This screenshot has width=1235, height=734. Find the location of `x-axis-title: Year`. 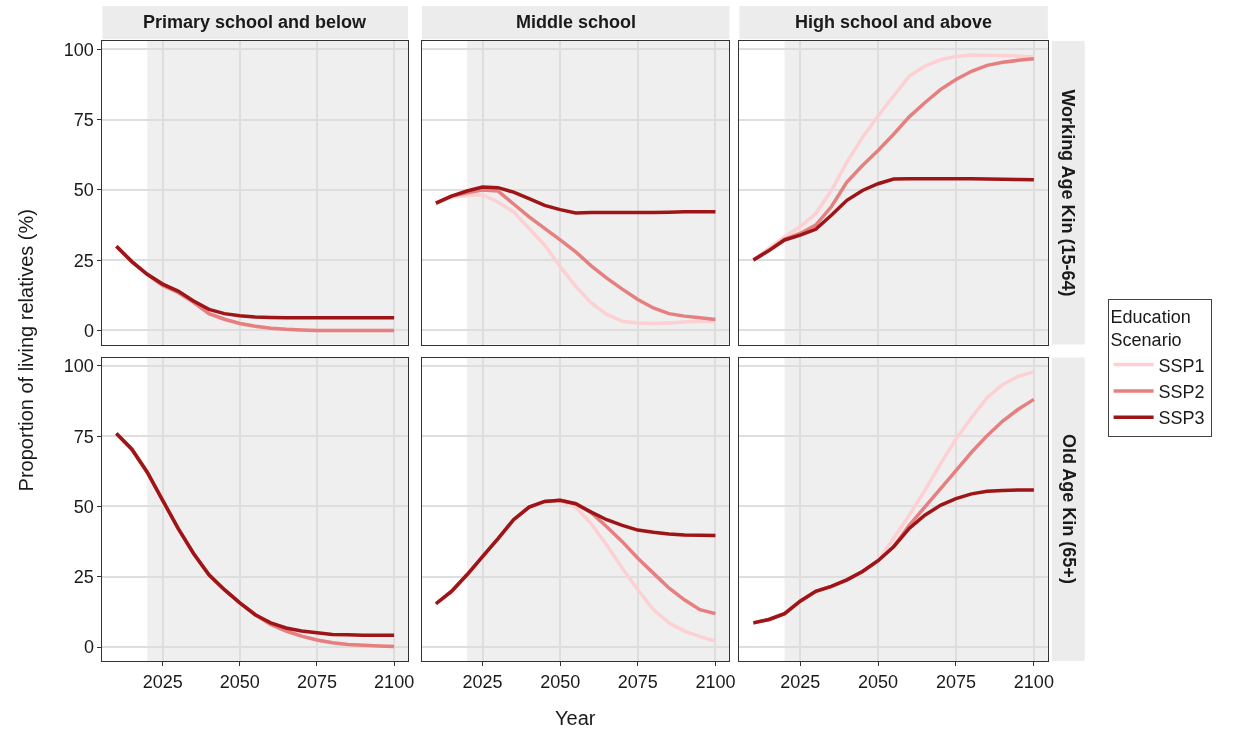

x-axis-title: Year is located at coordinates (575, 718).